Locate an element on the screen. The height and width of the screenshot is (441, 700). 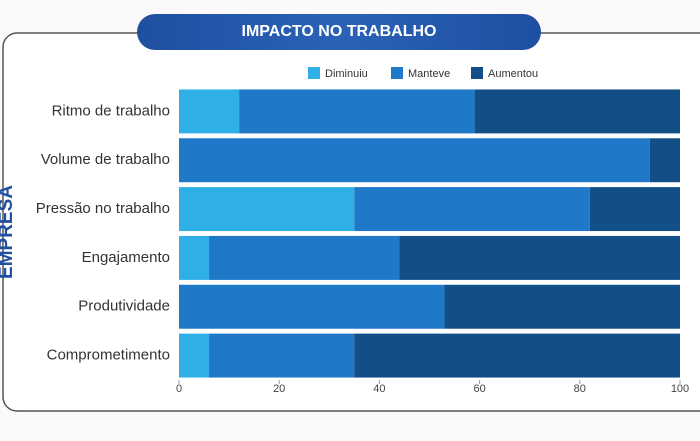
y-tick-label: Produtividade is located at coordinates (124, 306).